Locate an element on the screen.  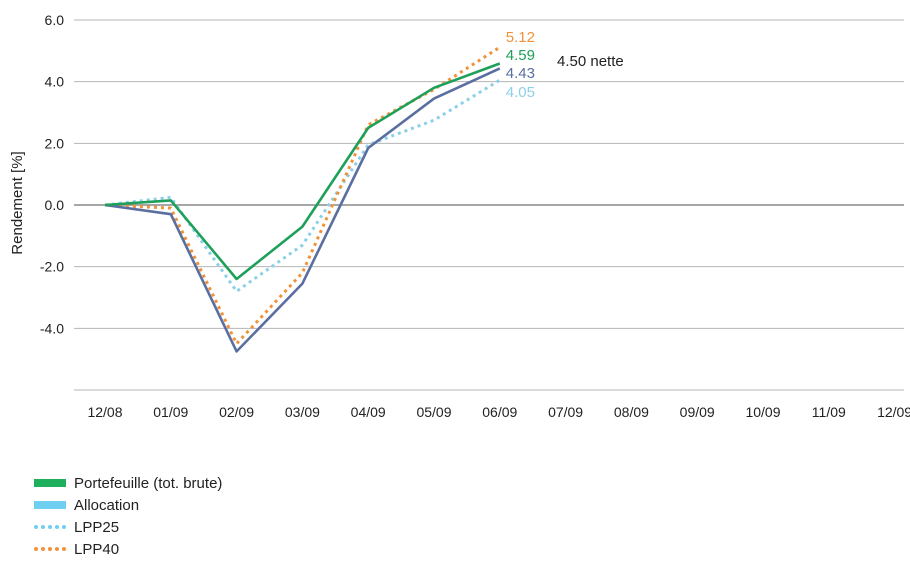
x-tick-label: 12/08 is located at coordinates (104, 412).